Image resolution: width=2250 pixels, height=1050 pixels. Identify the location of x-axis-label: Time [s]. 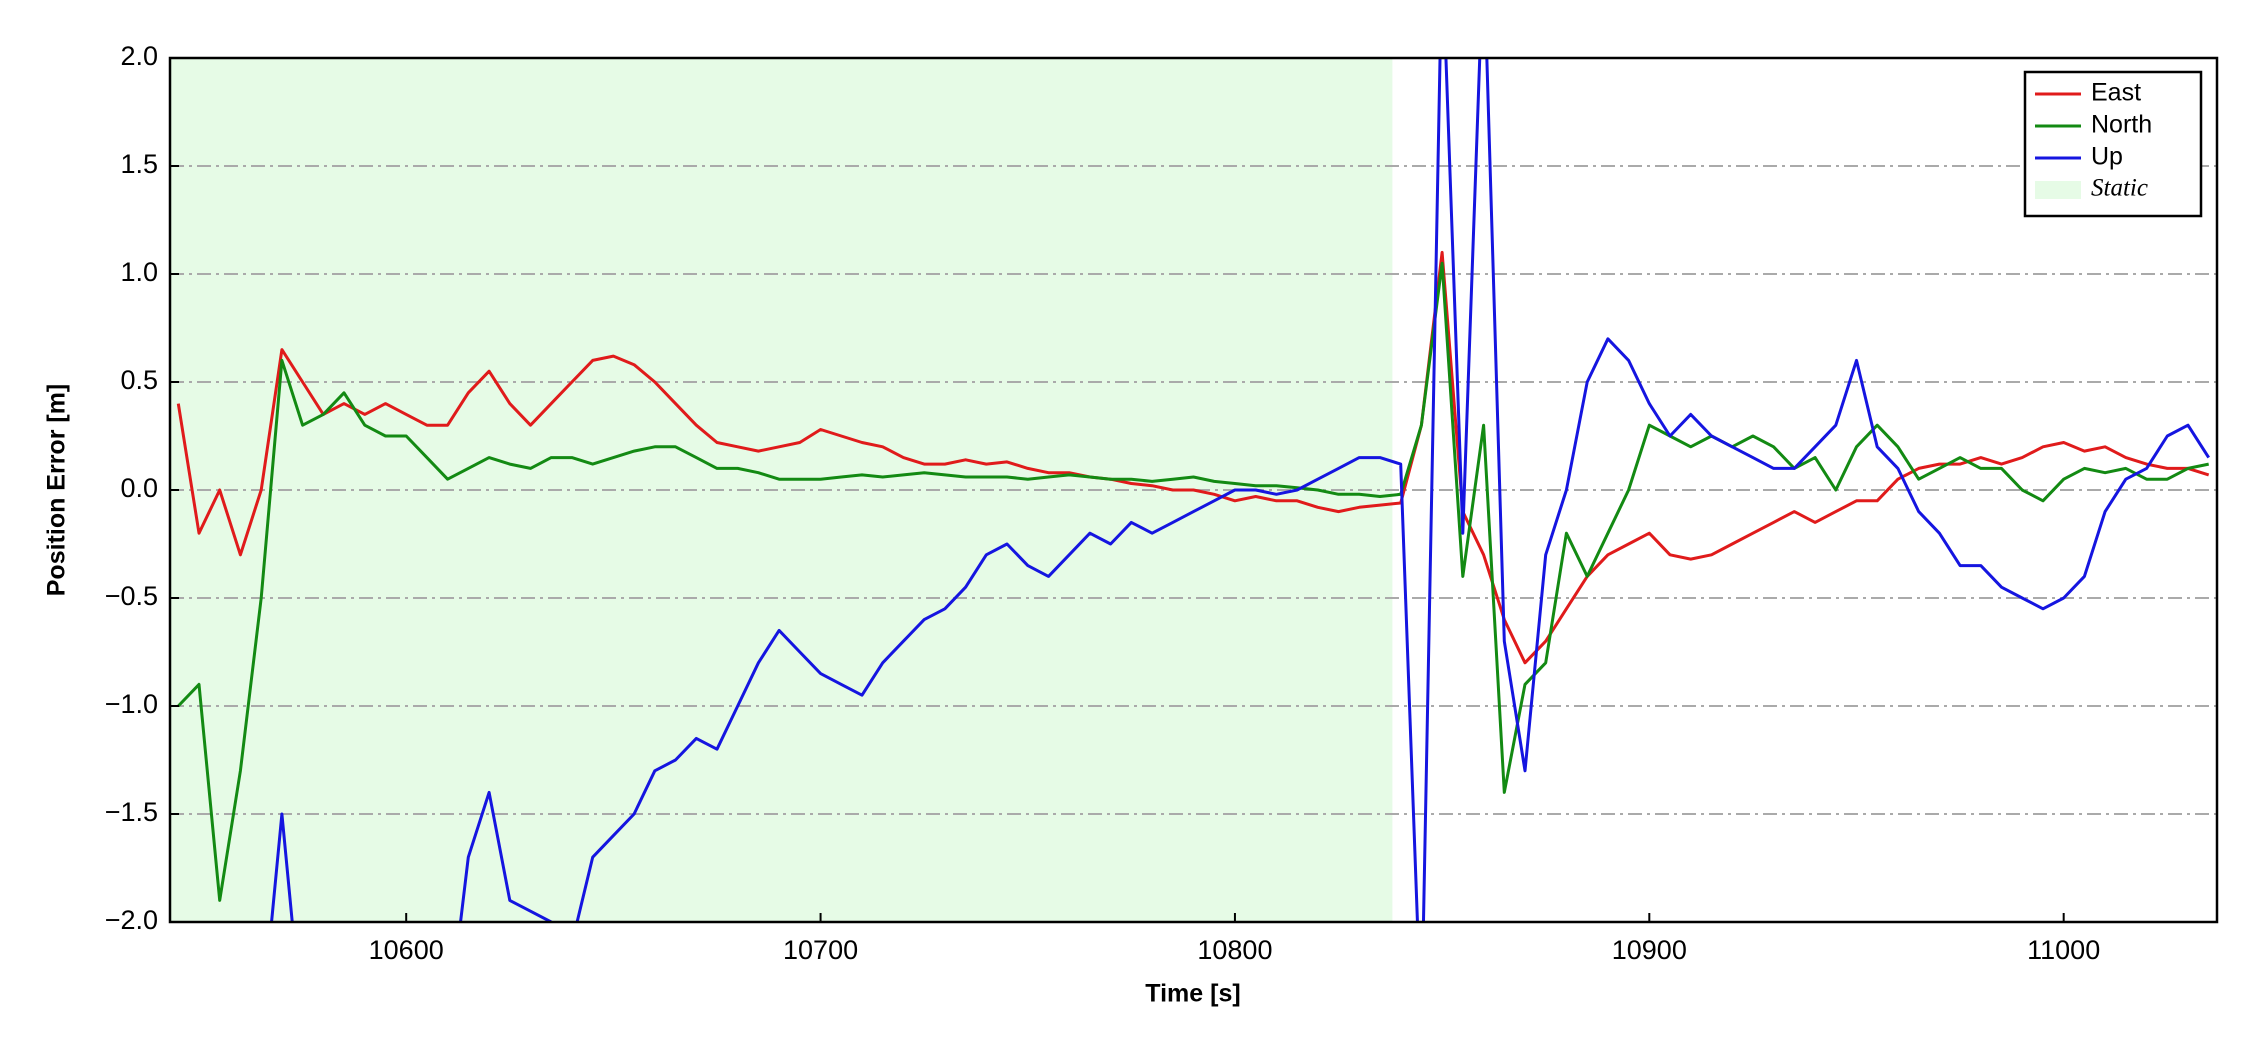
(1192, 994).